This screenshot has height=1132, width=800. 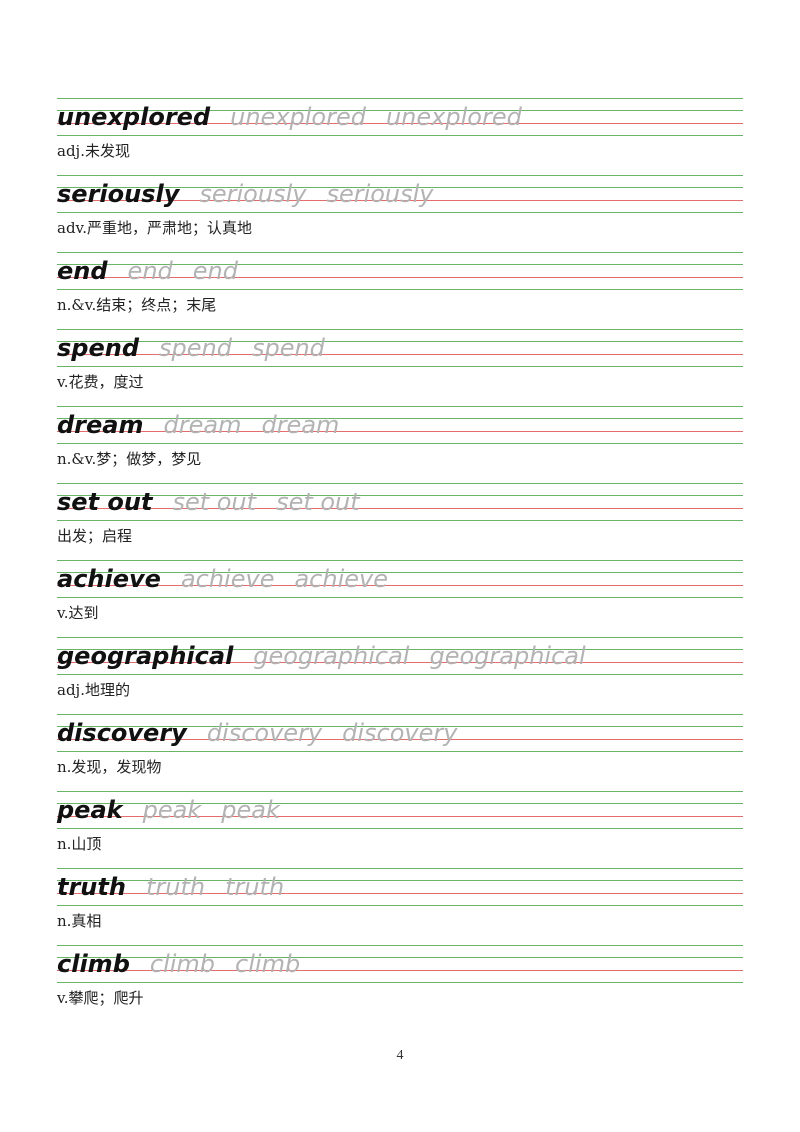 What do you see at coordinates (100, 425) in the screenshot?
I see `word-main: dream` at bounding box center [100, 425].